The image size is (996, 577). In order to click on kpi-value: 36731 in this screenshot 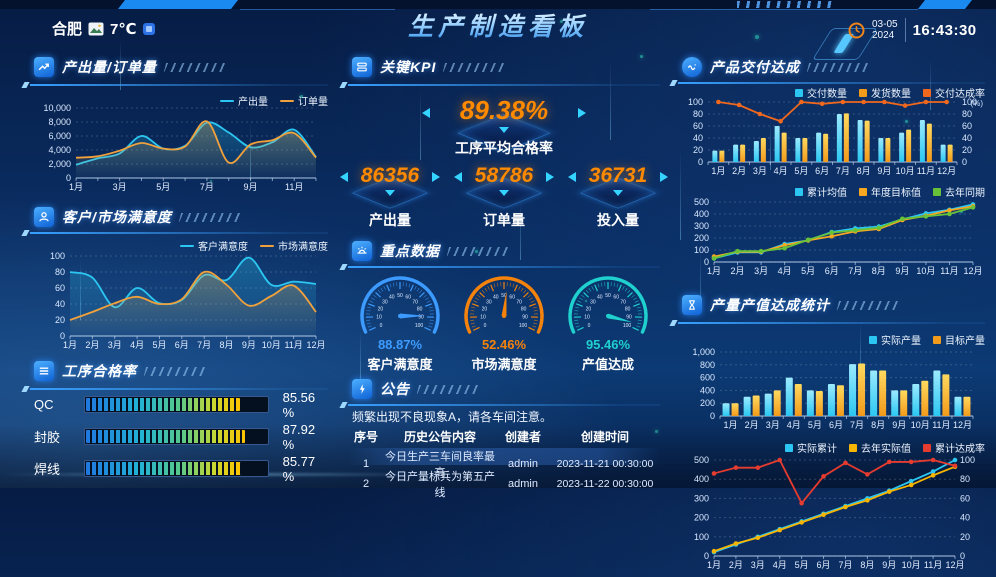, I will do `click(618, 176)`.